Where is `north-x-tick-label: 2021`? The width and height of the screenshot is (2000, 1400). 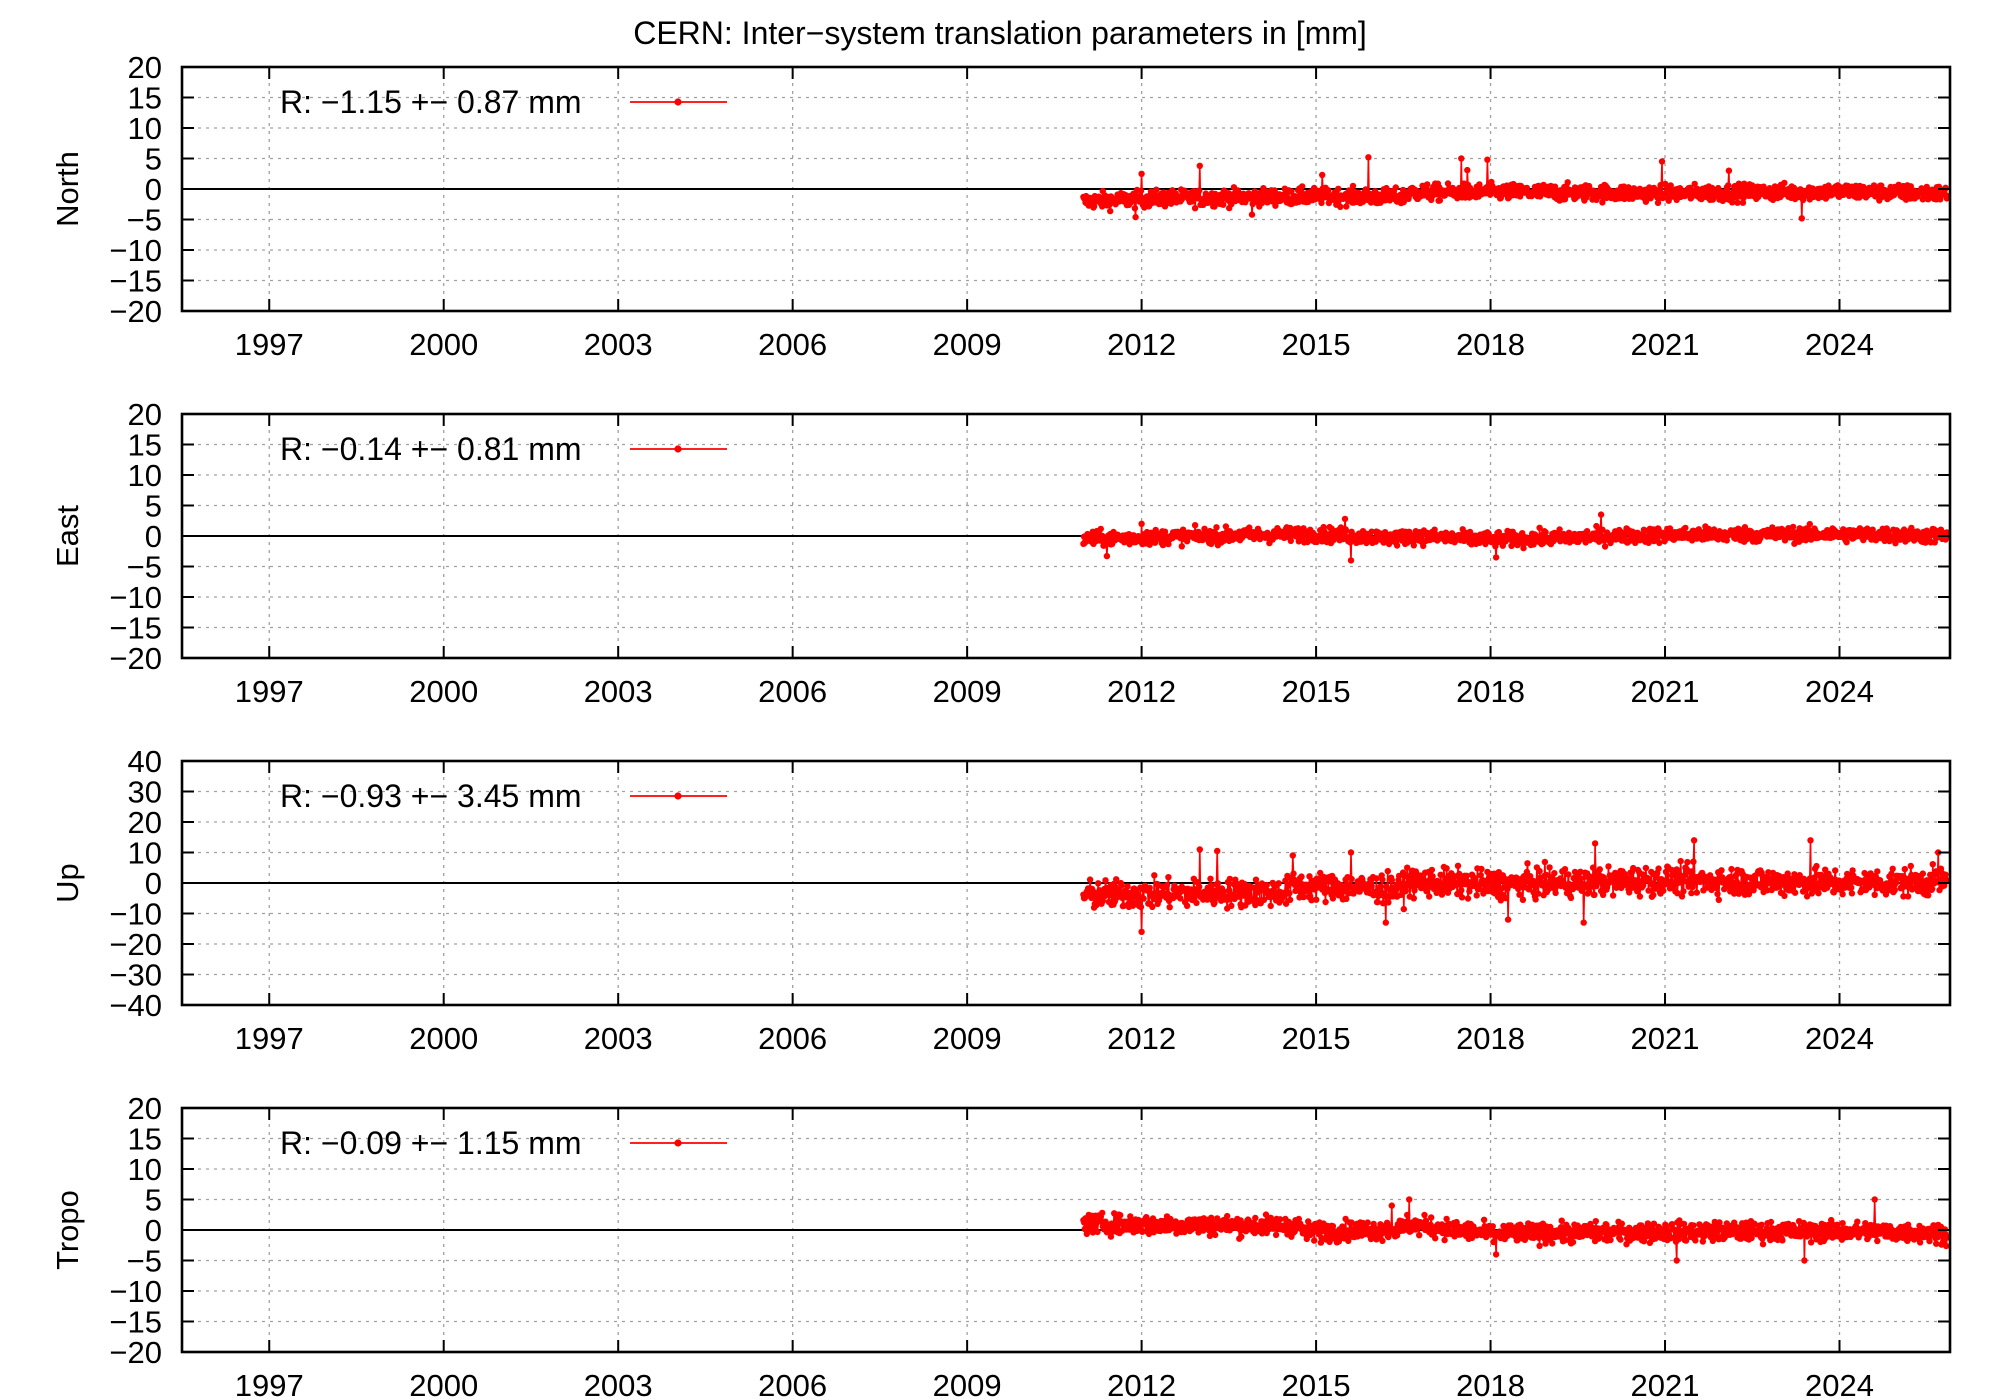
north-x-tick-label: 2021 is located at coordinates (1665, 344).